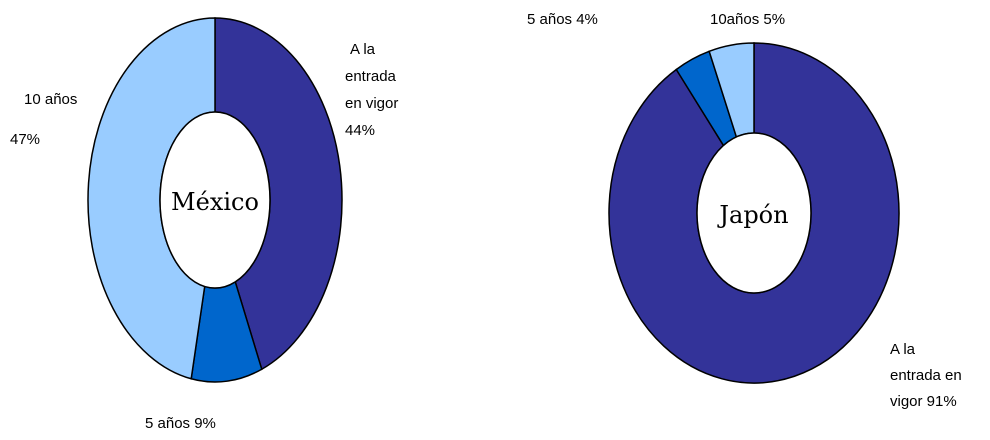  I want to click on mexico-label-10-years: 10 años 47%, so click(43, 119).